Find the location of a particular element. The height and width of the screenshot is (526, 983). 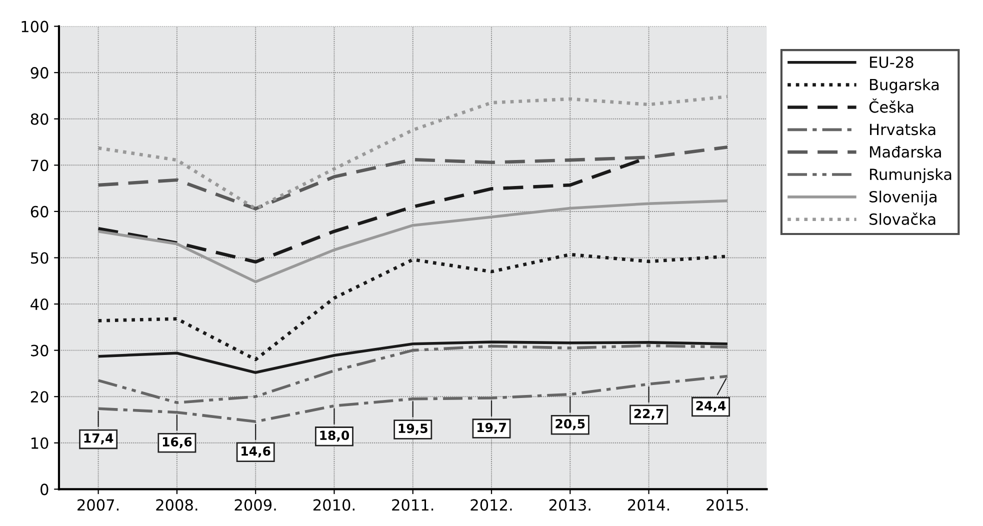

x-tick-label: 2013. is located at coordinates (569, 505).